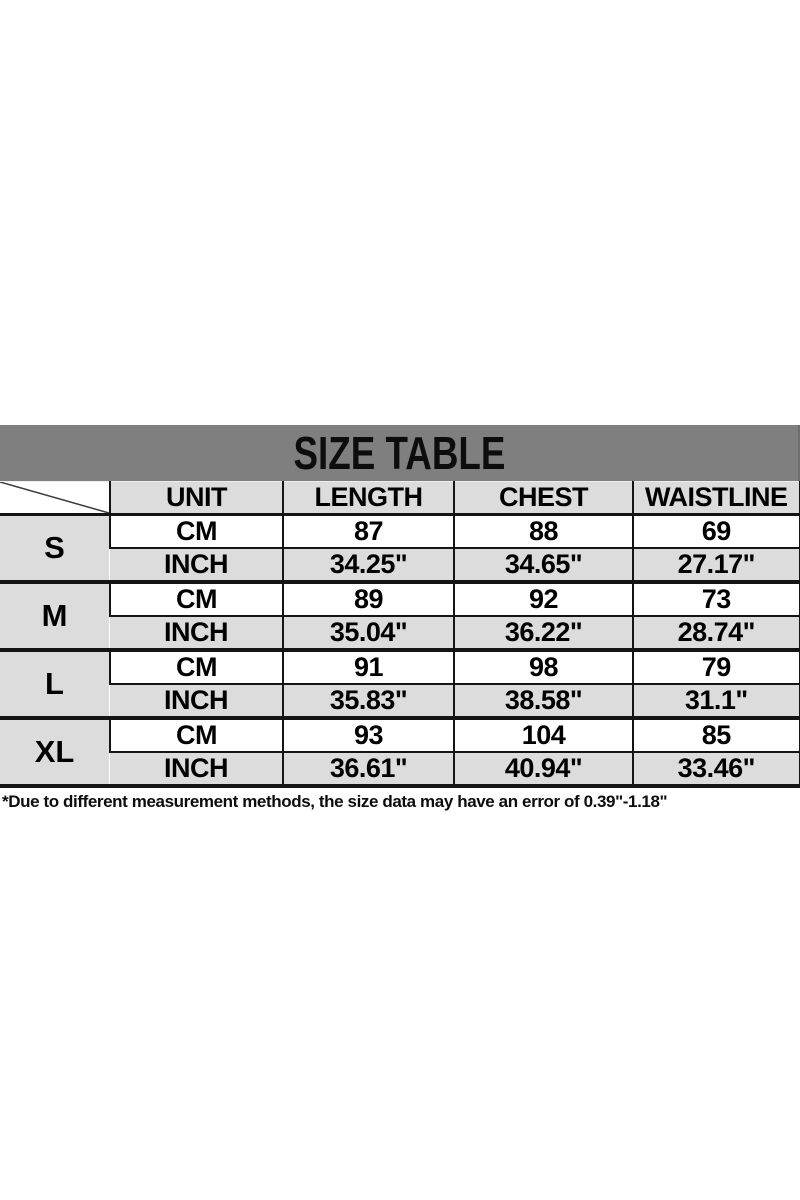  What do you see at coordinates (716, 667) in the screenshot?
I see `value-cell: 79` at bounding box center [716, 667].